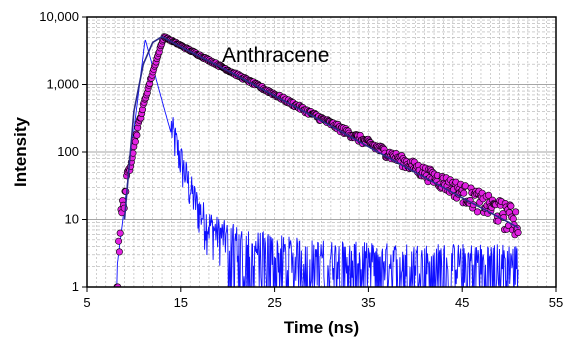 The width and height of the screenshot is (573, 343). I want to click on x-tick-label: 5, so click(86, 302).